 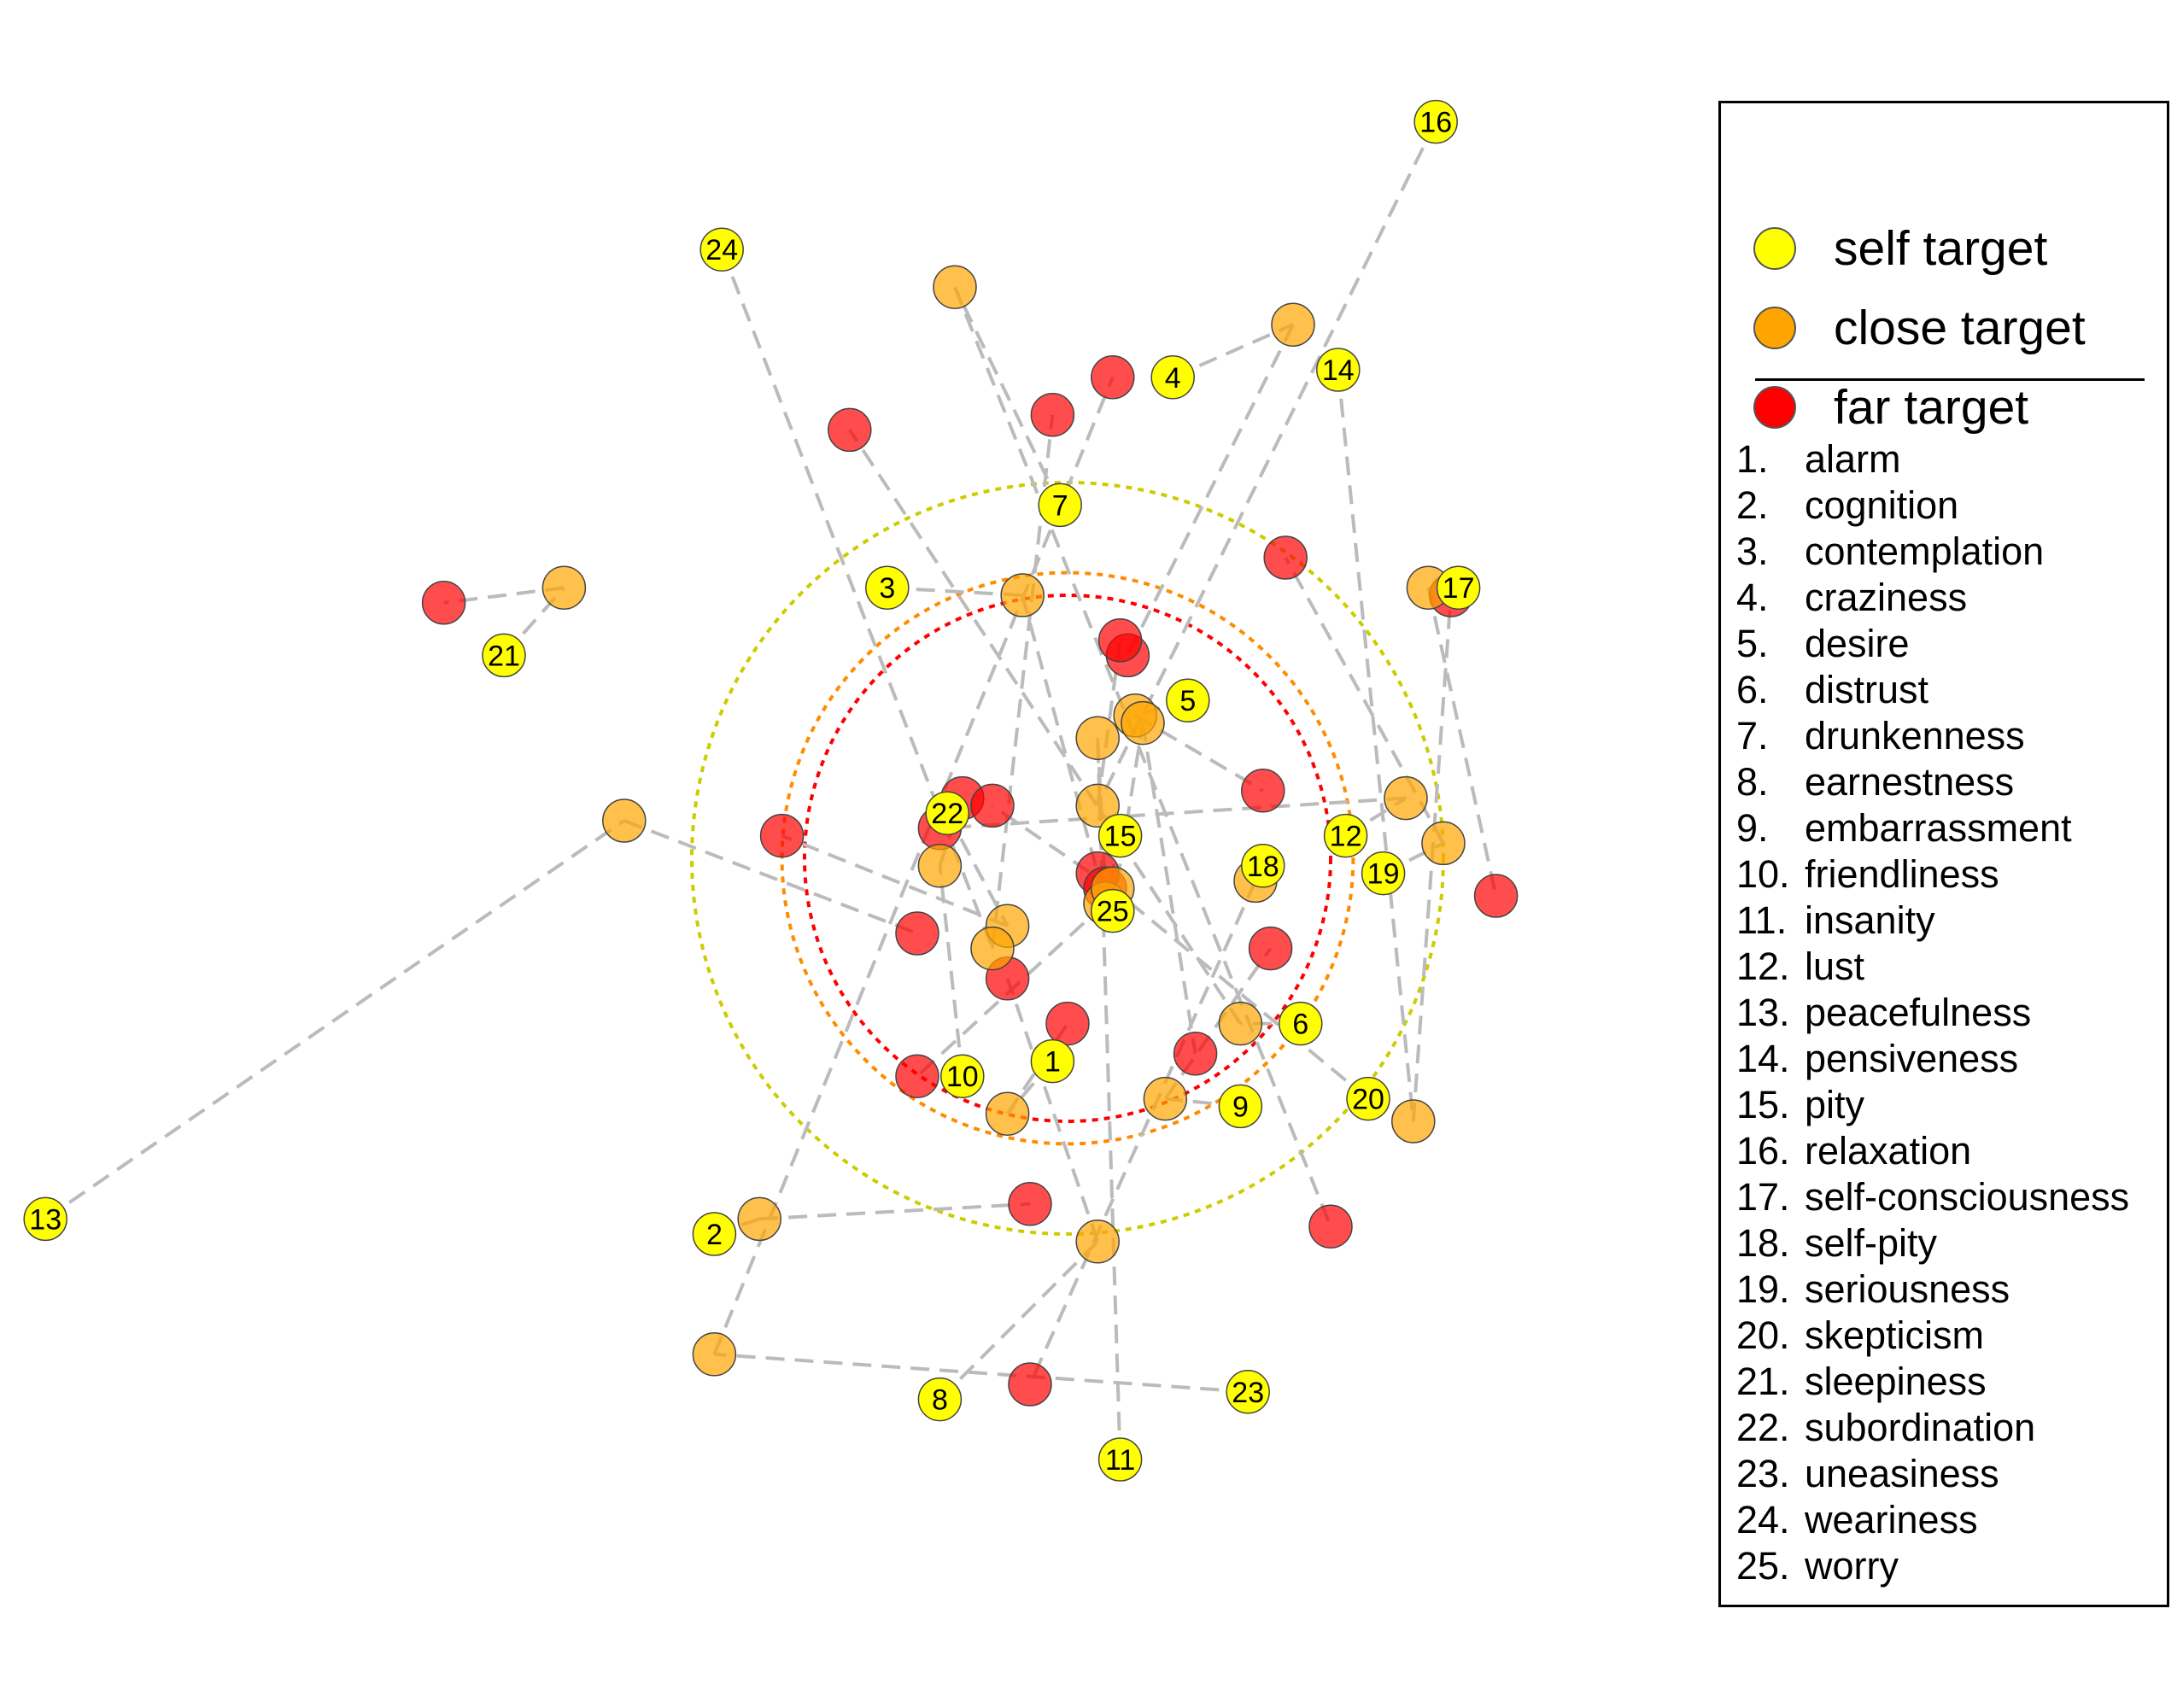 I want to click on legend-close-target: close target, so click(x=1919, y=328).